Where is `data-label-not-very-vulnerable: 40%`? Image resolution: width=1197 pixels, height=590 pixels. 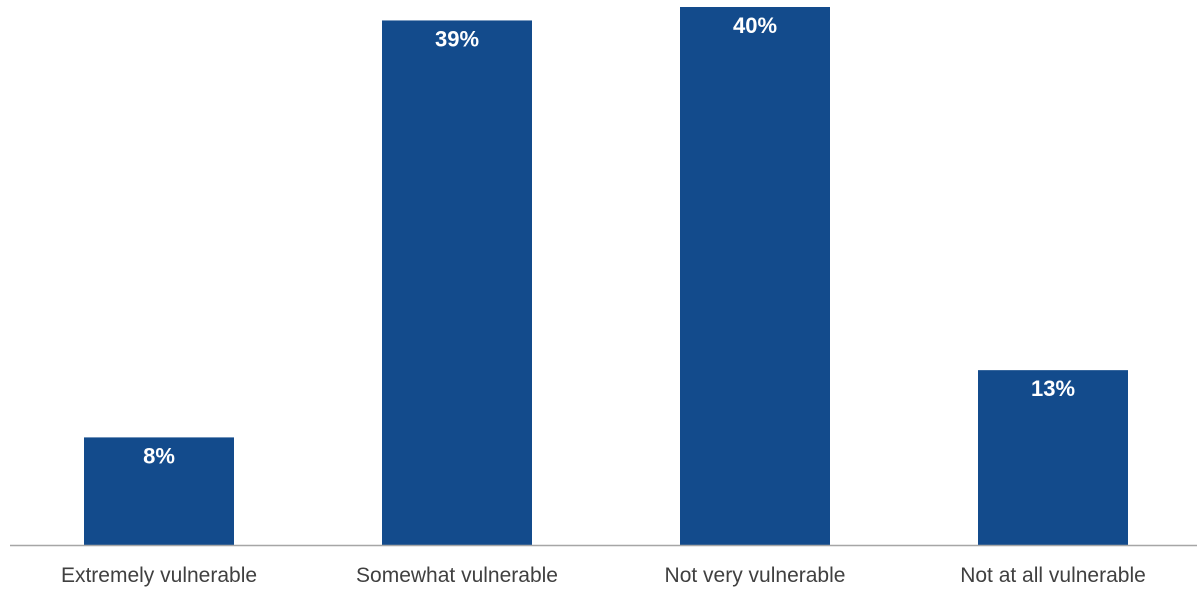
data-label-not-very-vulnerable: 40% is located at coordinates (755, 25).